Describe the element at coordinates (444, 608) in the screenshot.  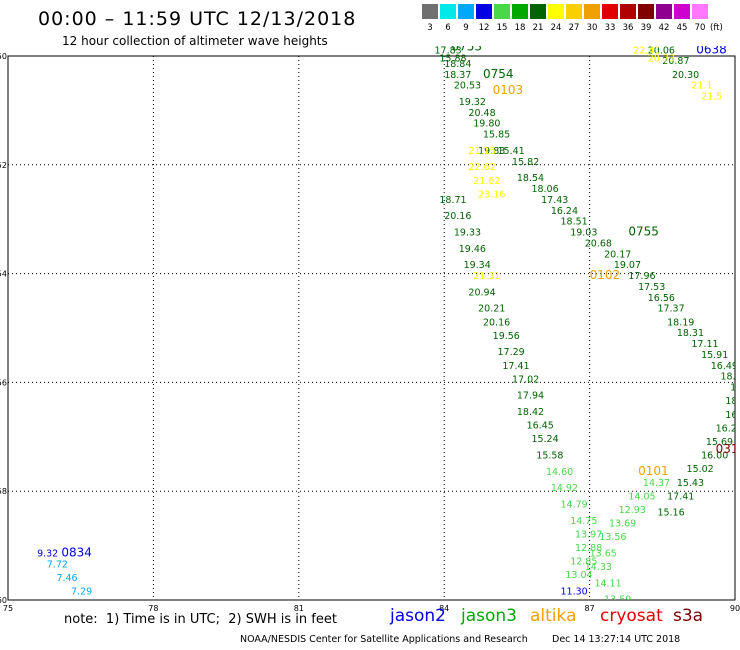
I see `lon-tick-label: 84` at that location.